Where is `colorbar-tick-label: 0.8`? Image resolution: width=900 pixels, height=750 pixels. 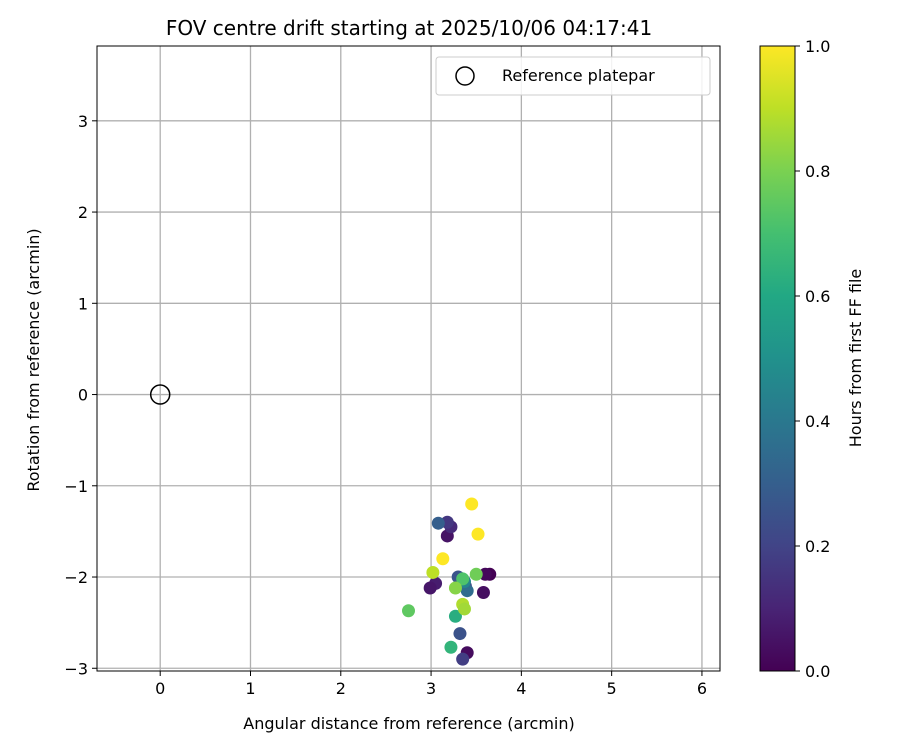 colorbar-tick-label: 0.8 is located at coordinates (817, 171).